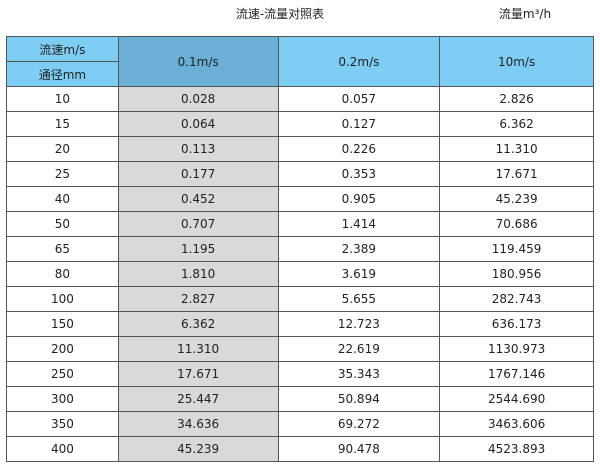  I want to click on table-row: 100 2.827 5.655 282.743, so click(300, 299).